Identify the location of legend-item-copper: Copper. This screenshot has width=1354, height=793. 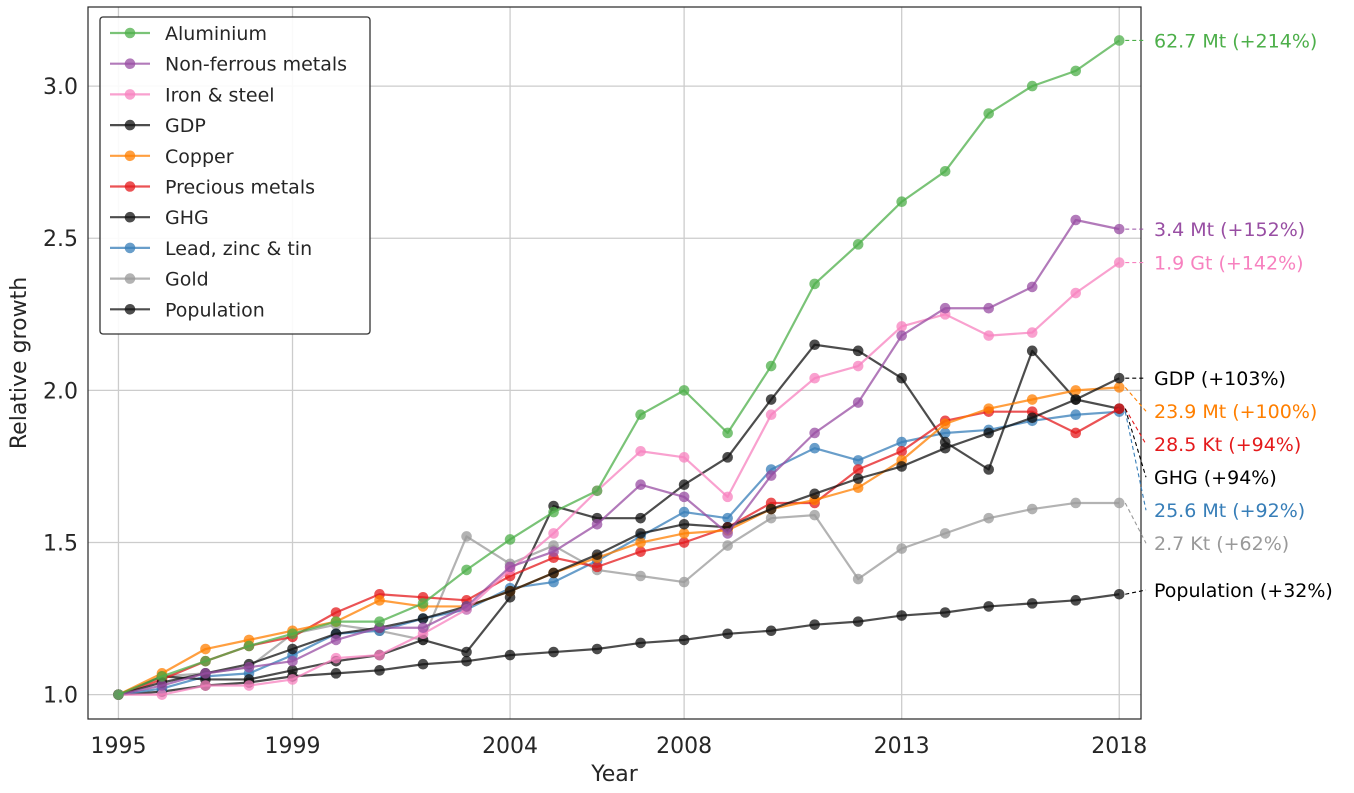
(172, 157).